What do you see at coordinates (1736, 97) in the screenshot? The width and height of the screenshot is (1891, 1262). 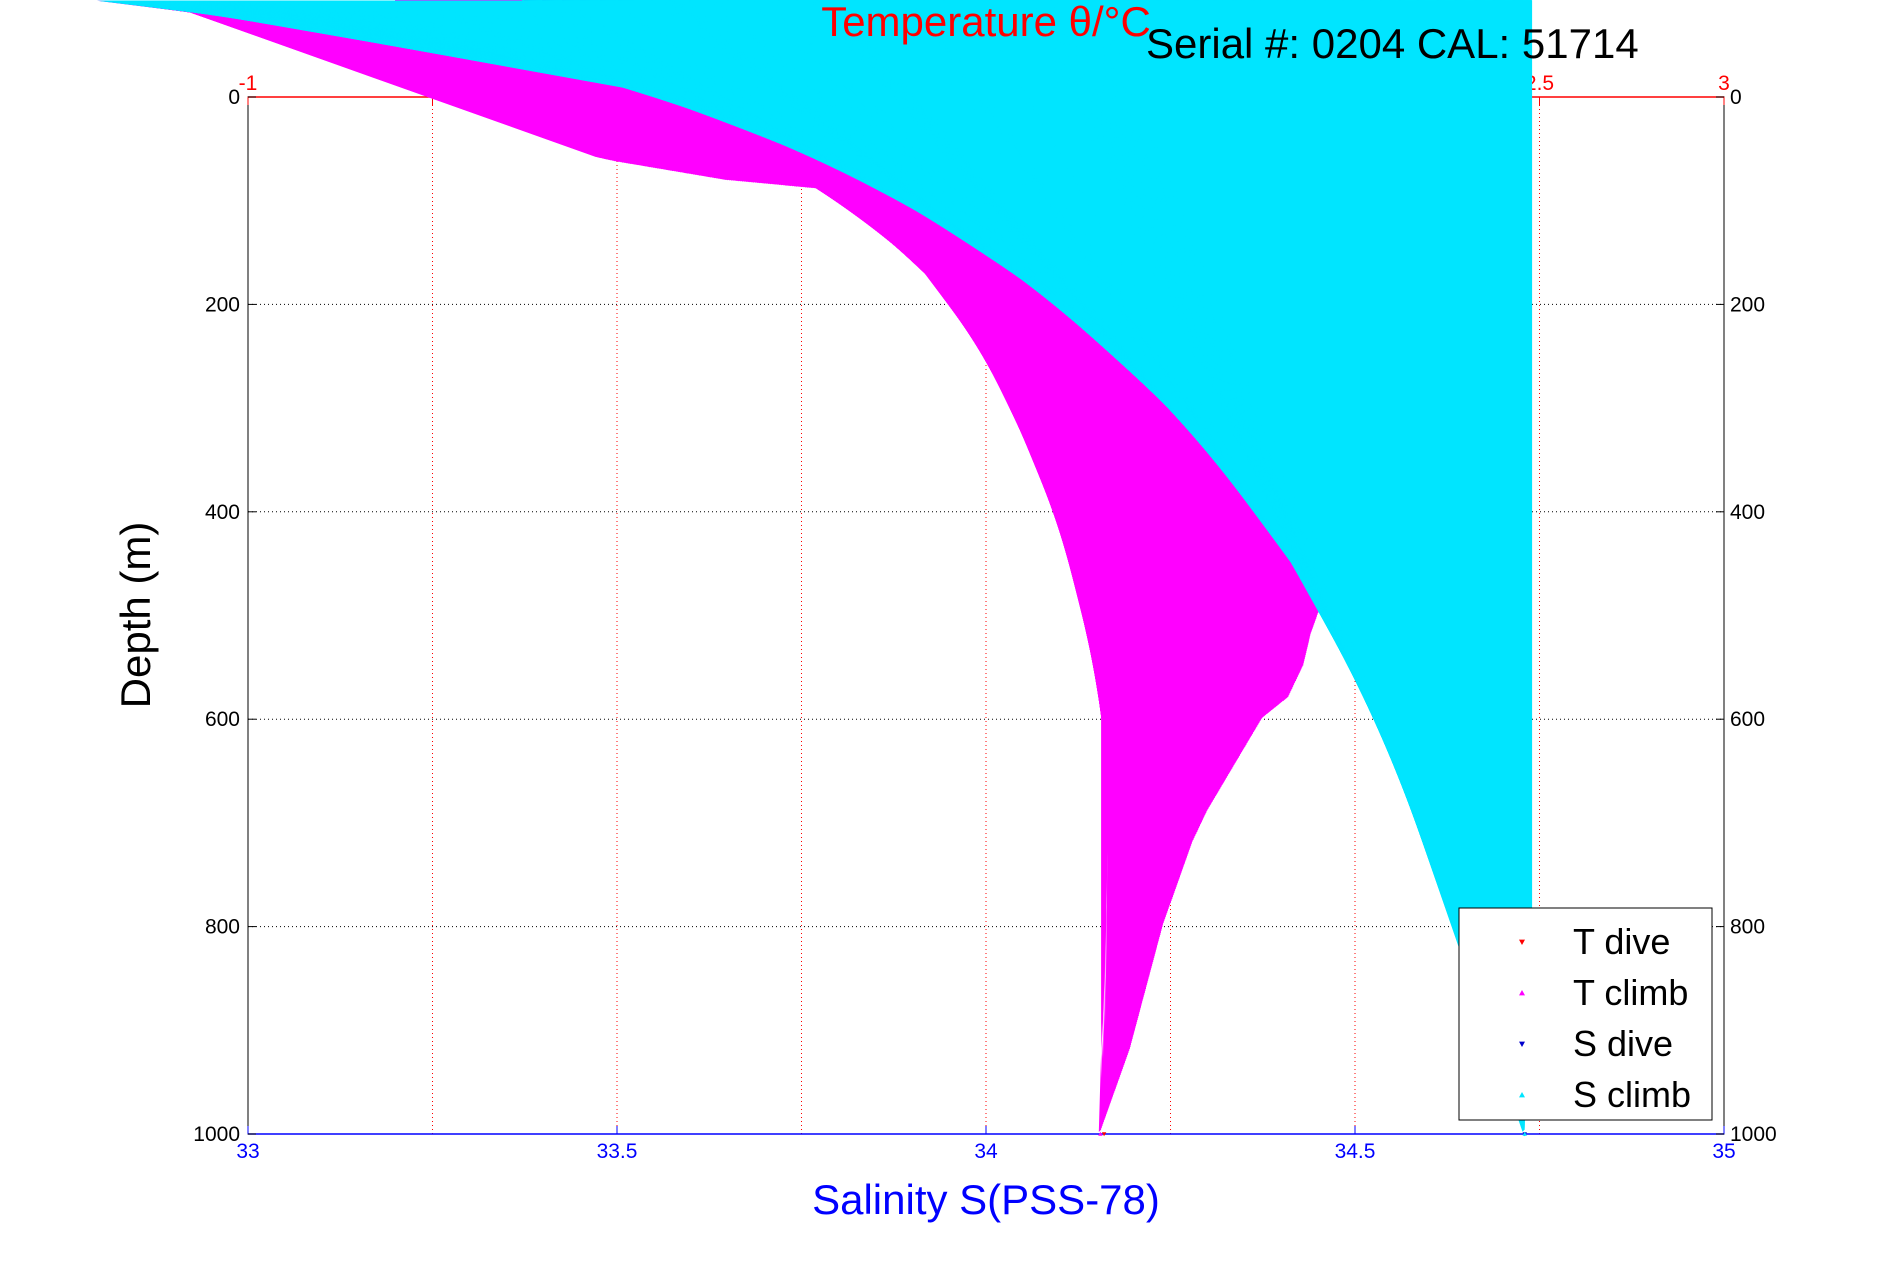 I see `right-tick-label: 0` at bounding box center [1736, 97].